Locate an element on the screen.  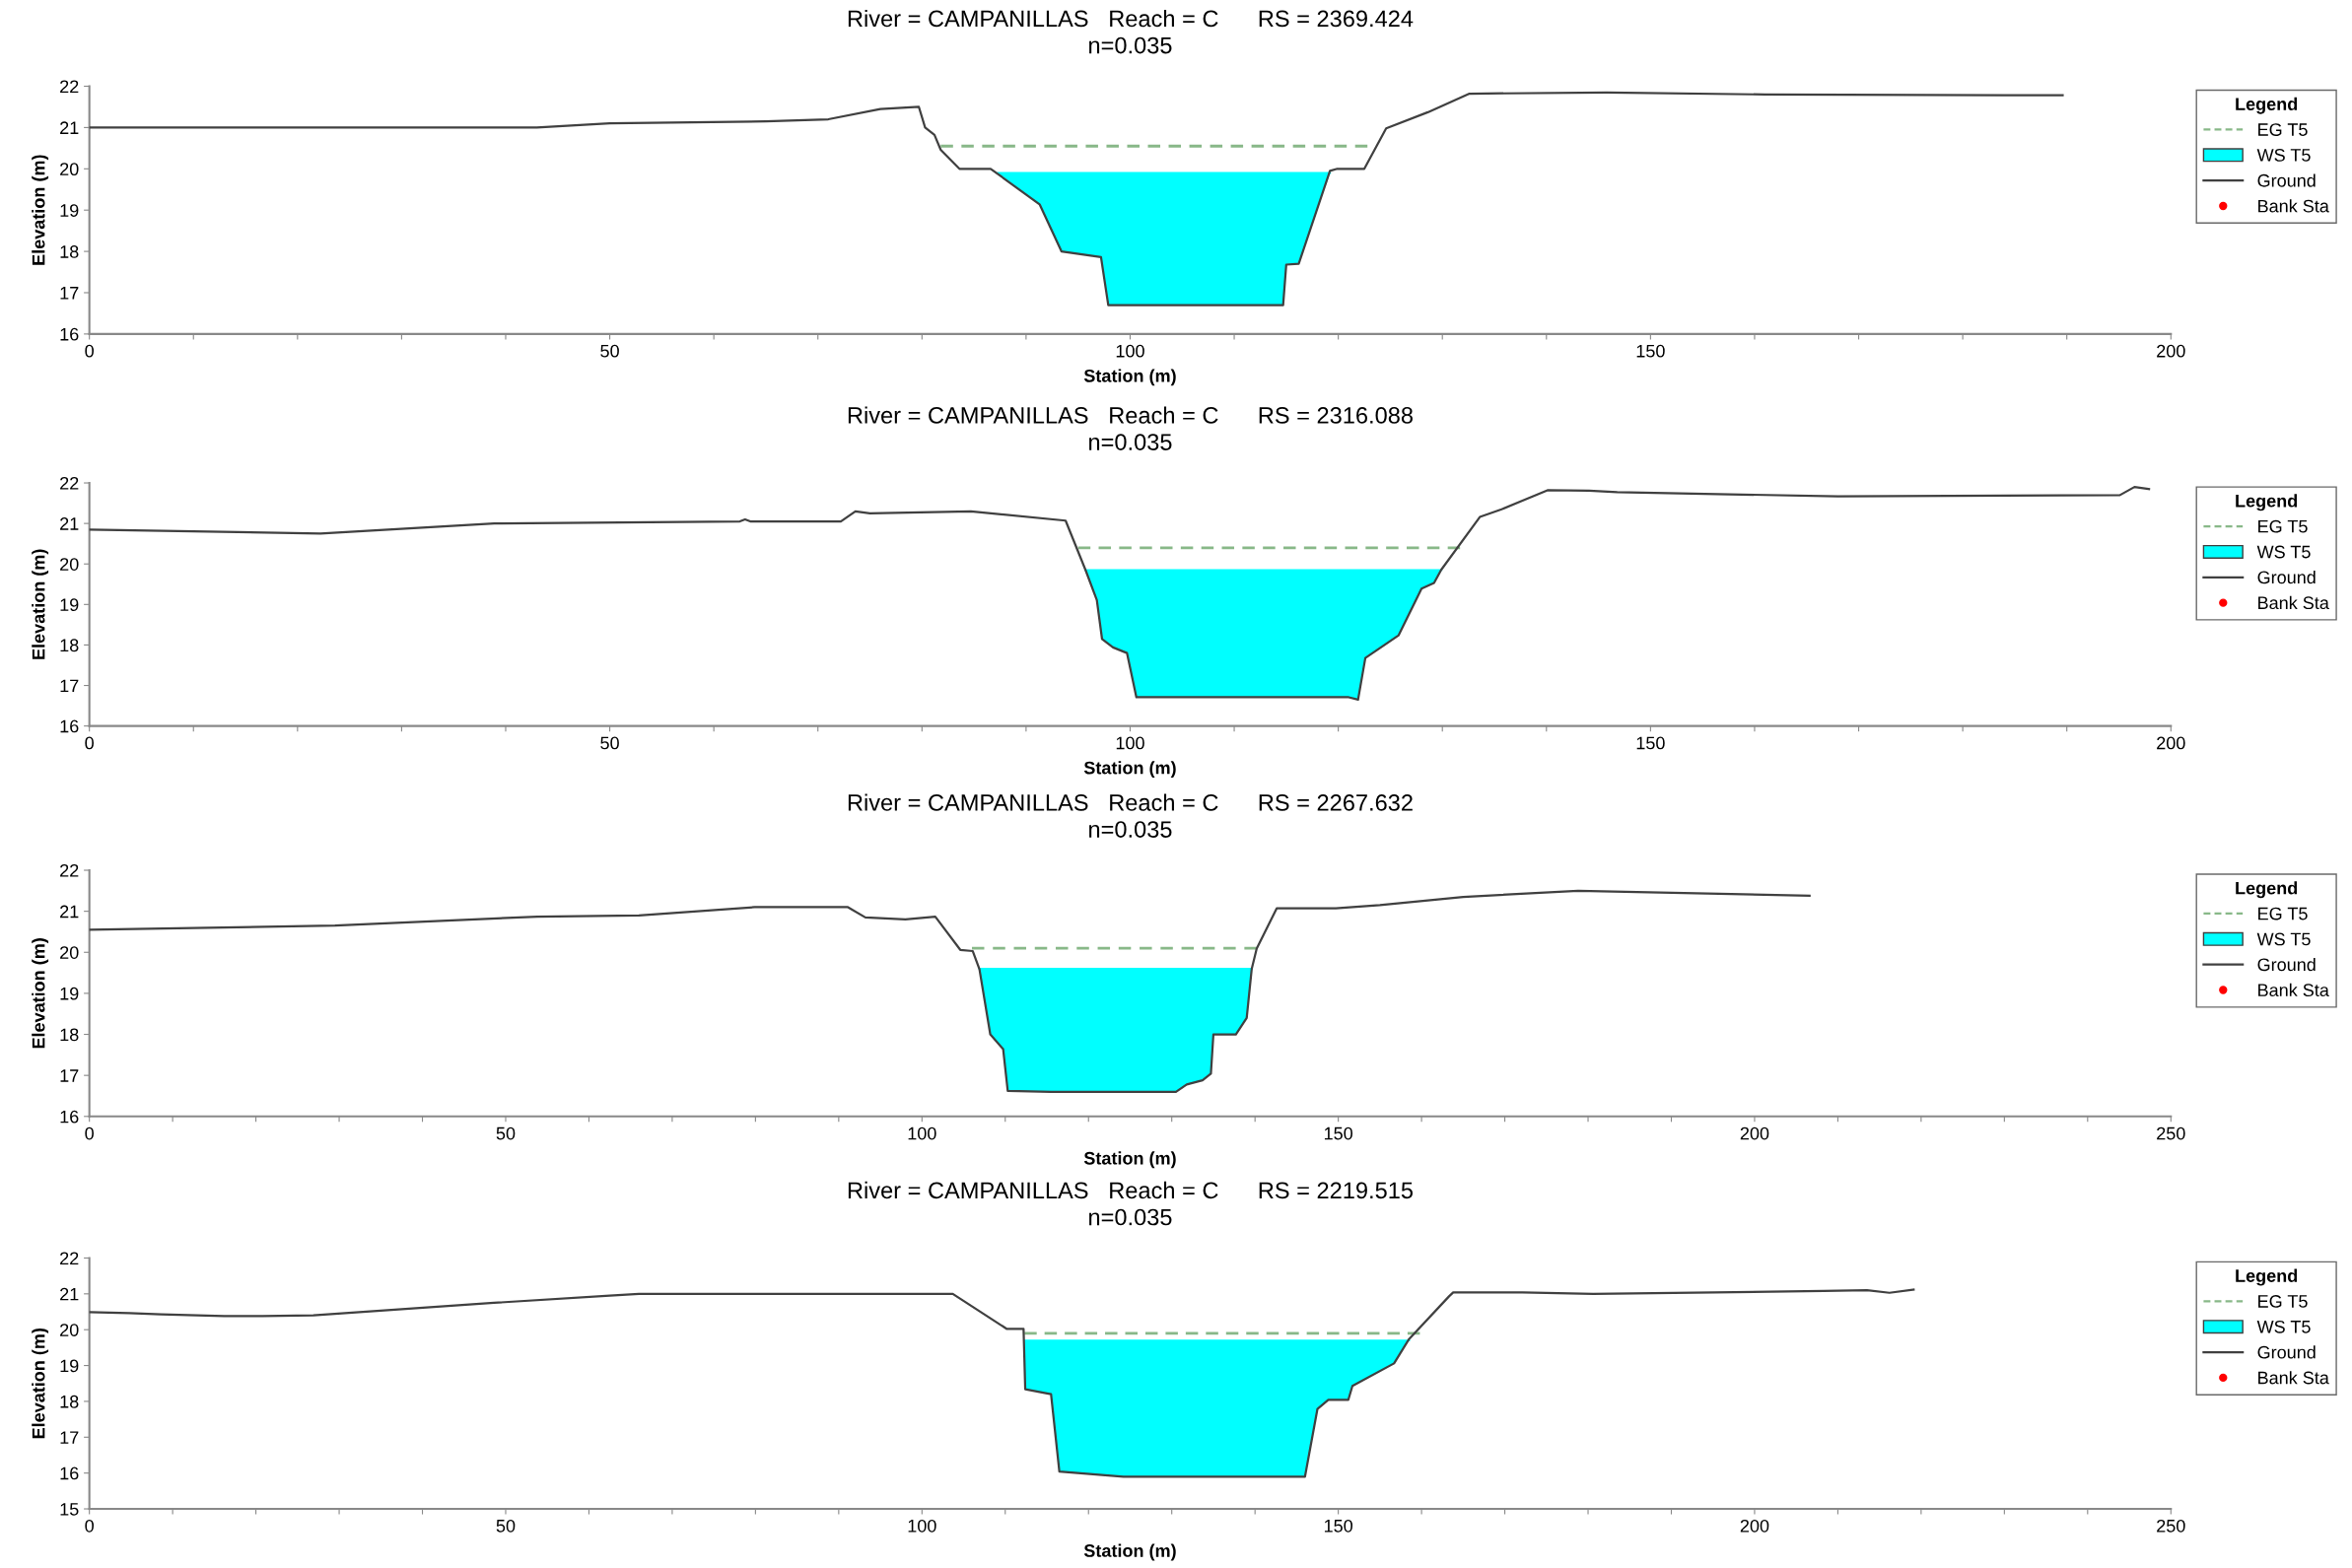
chart-title: River = CAMPANILLAS Reach = C RS = 2267.632 is located at coordinates (1130, 802).